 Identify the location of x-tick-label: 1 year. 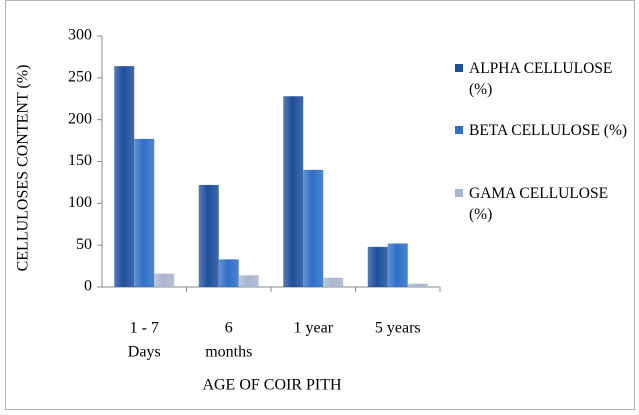
(313, 328).